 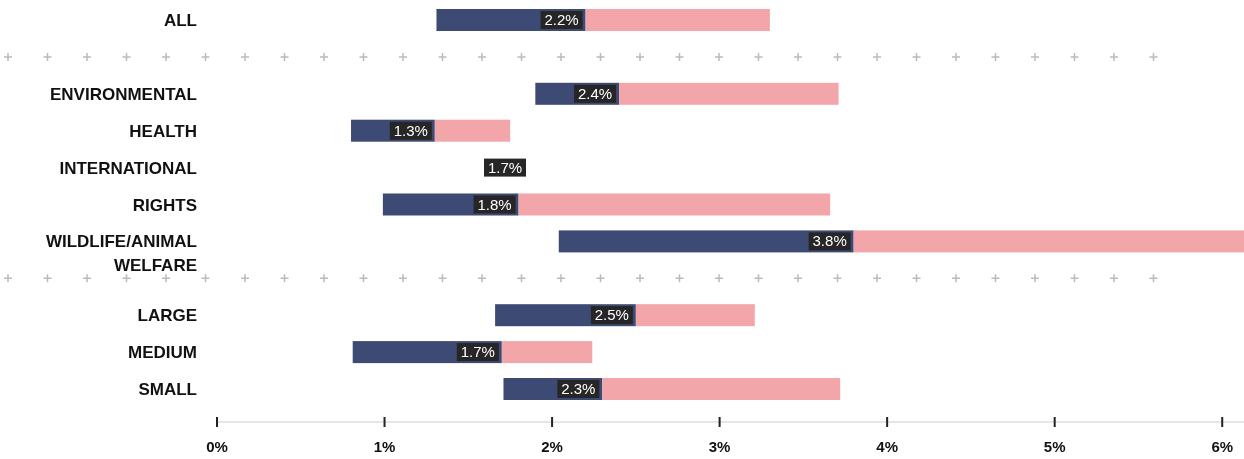 I want to click on y-tick-label: MEDIUM, so click(x=162, y=353).